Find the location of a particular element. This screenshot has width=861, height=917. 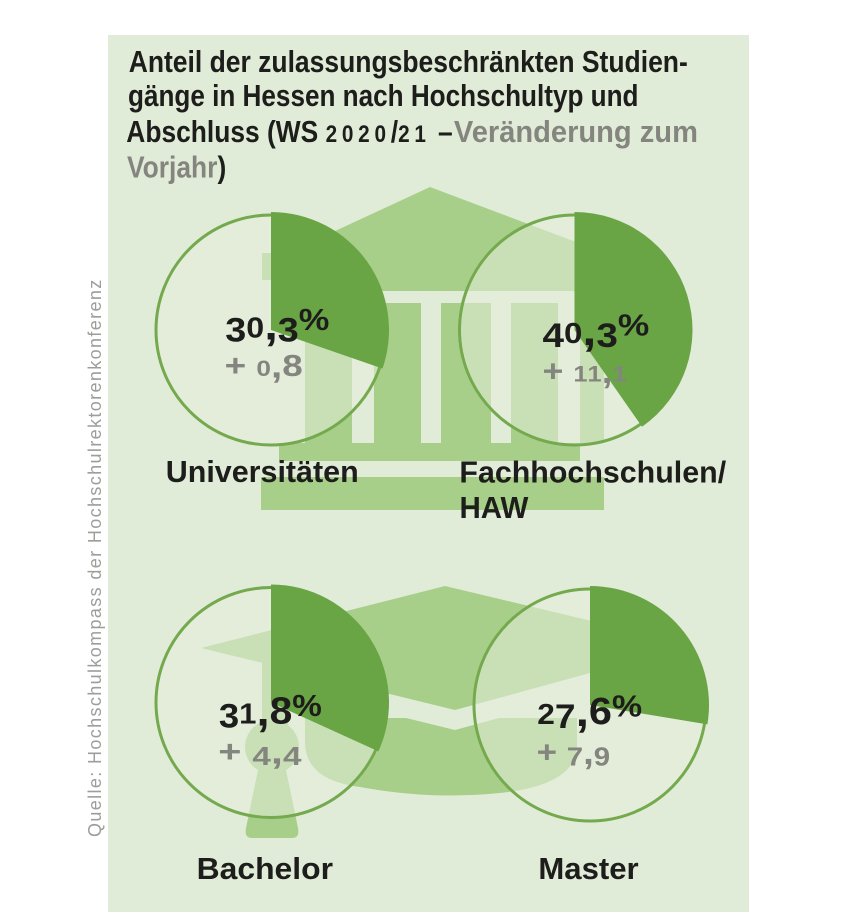

svg-text:gänge in Hessen nach Hochschul: gänge in Hessen nach Hochschultyp und is located at coordinates (383, 96).